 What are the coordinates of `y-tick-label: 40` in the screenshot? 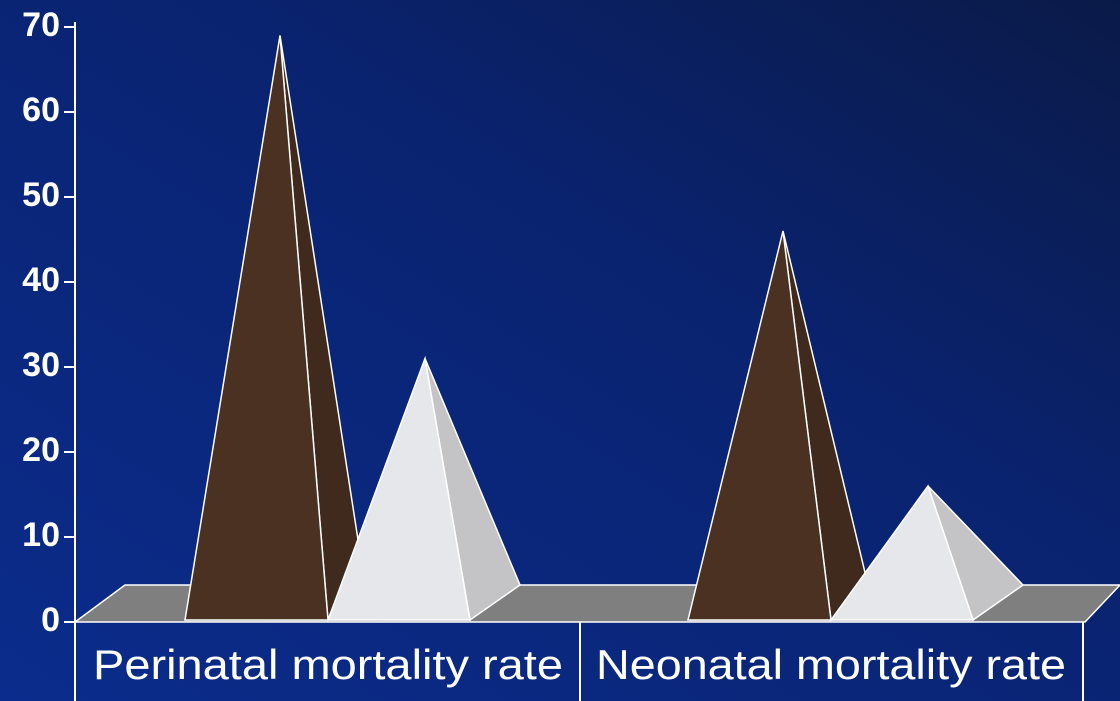 It's located at (41, 280).